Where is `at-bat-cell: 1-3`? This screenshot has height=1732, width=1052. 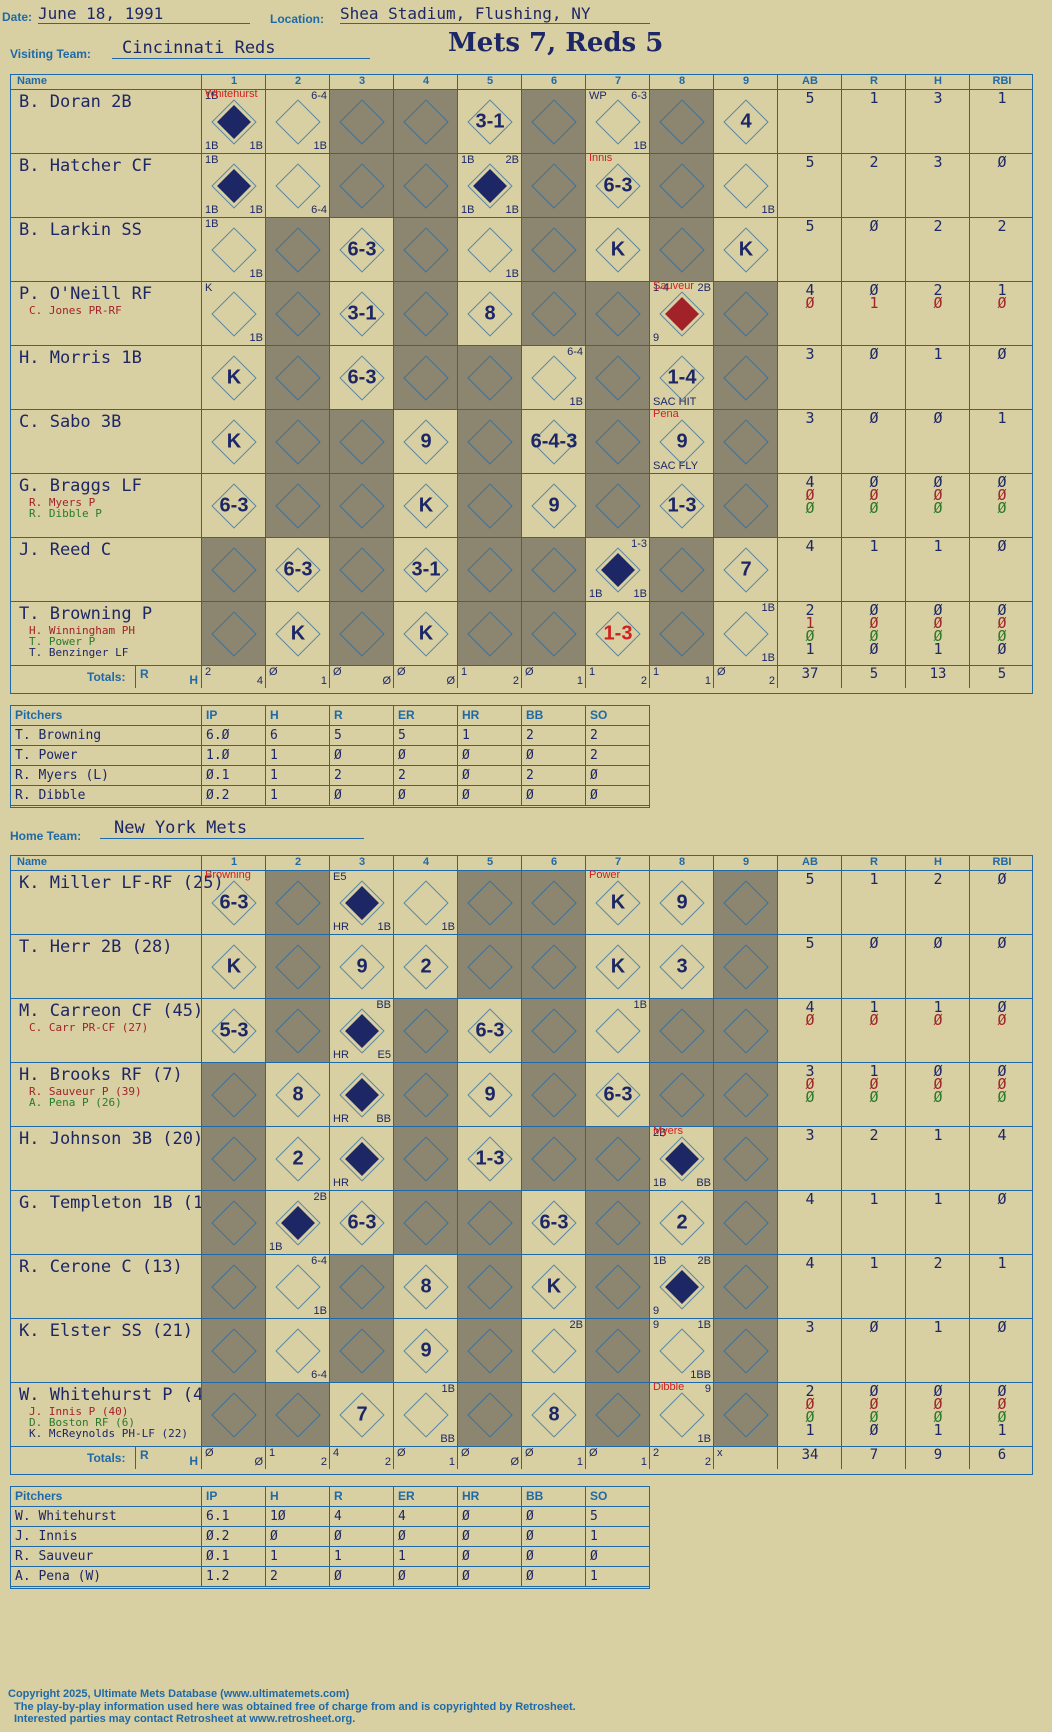 at-bat-cell: 1-3 is located at coordinates (681, 505).